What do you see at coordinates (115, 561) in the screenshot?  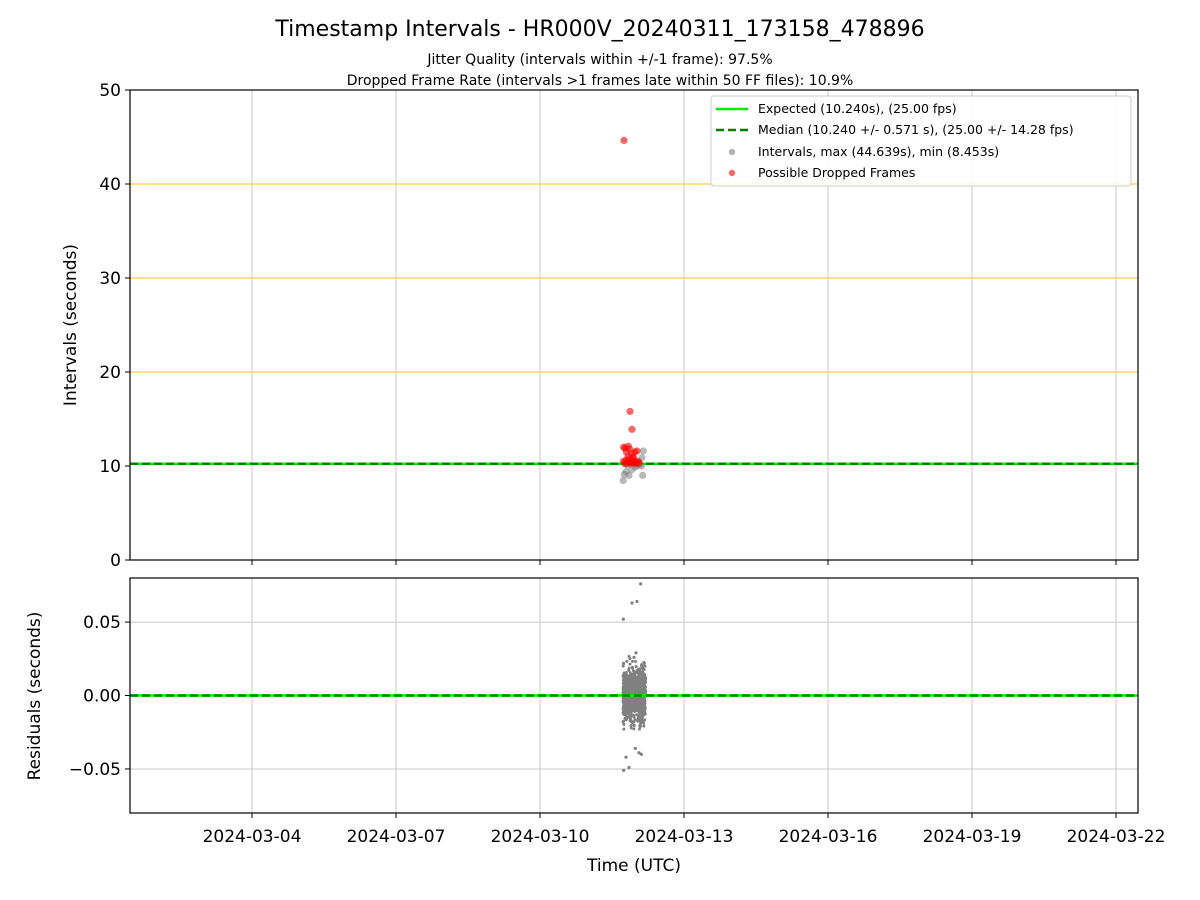 I see `intervals-y-tick-label: 0` at bounding box center [115, 561].